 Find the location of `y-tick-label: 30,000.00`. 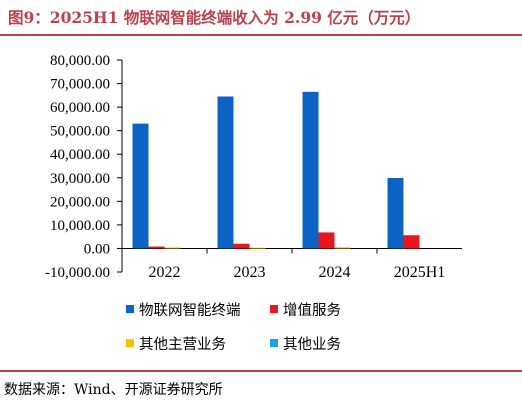

y-tick-label: 30,000.00 is located at coordinates (80, 179).